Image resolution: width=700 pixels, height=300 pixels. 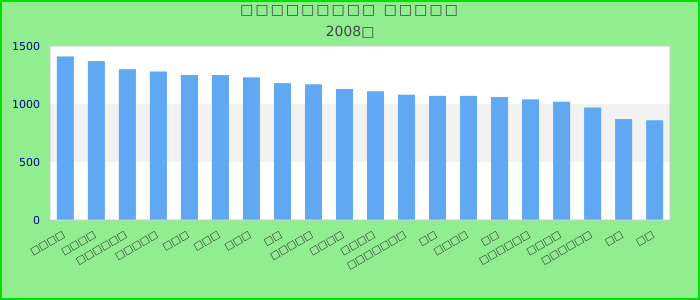 I want to click on chart-subtitle: 2008□, so click(x=350, y=32).